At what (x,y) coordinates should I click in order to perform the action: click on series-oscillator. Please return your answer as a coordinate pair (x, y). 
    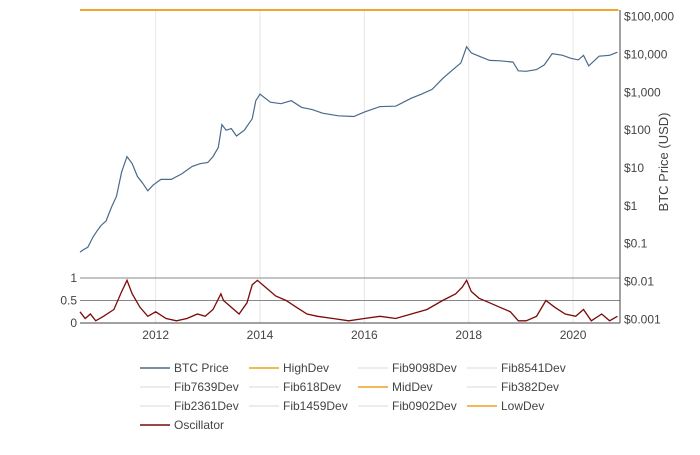
    Looking at the image, I should click on (348, 300).